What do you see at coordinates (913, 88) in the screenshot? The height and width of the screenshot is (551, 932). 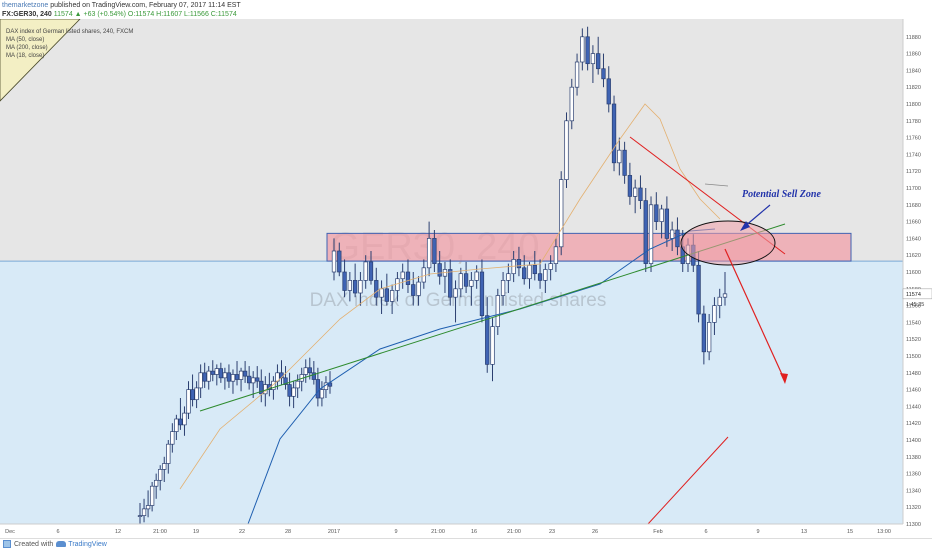 I see `price-tick-label: 11820` at bounding box center [913, 88].